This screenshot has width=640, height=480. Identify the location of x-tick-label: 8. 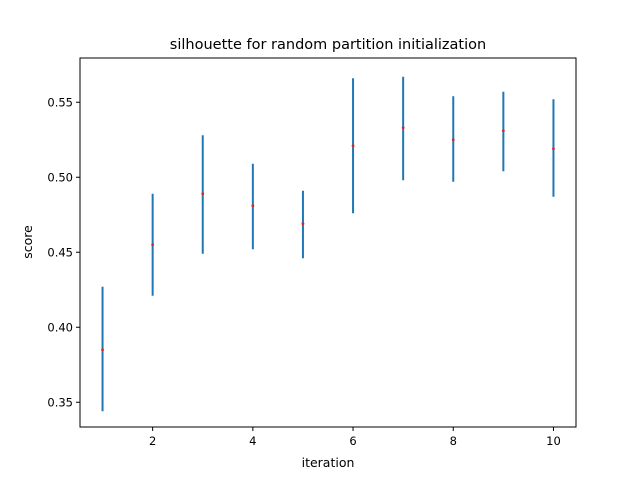
(453, 441).